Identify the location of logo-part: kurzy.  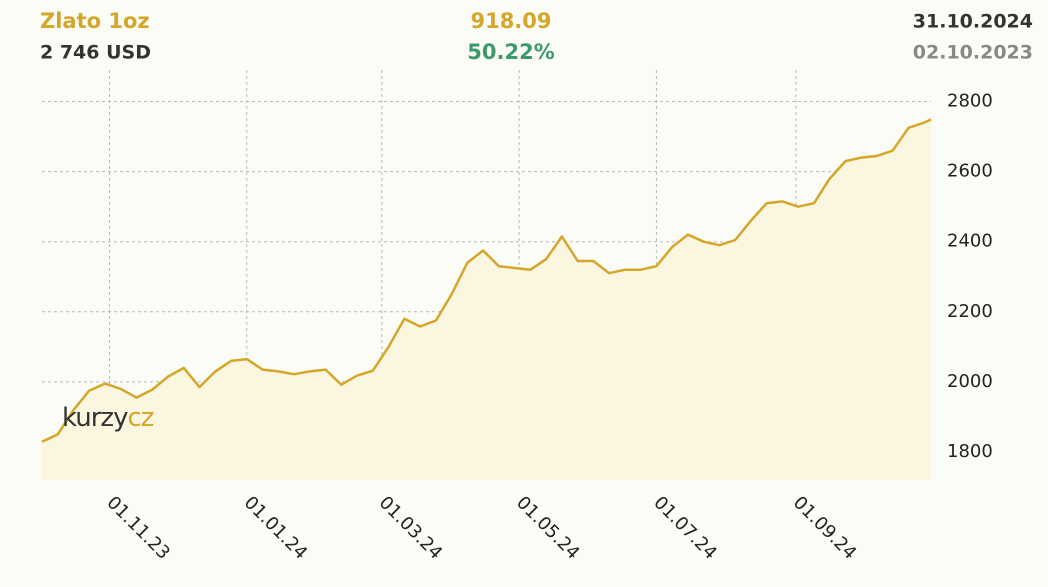
(95, 418).